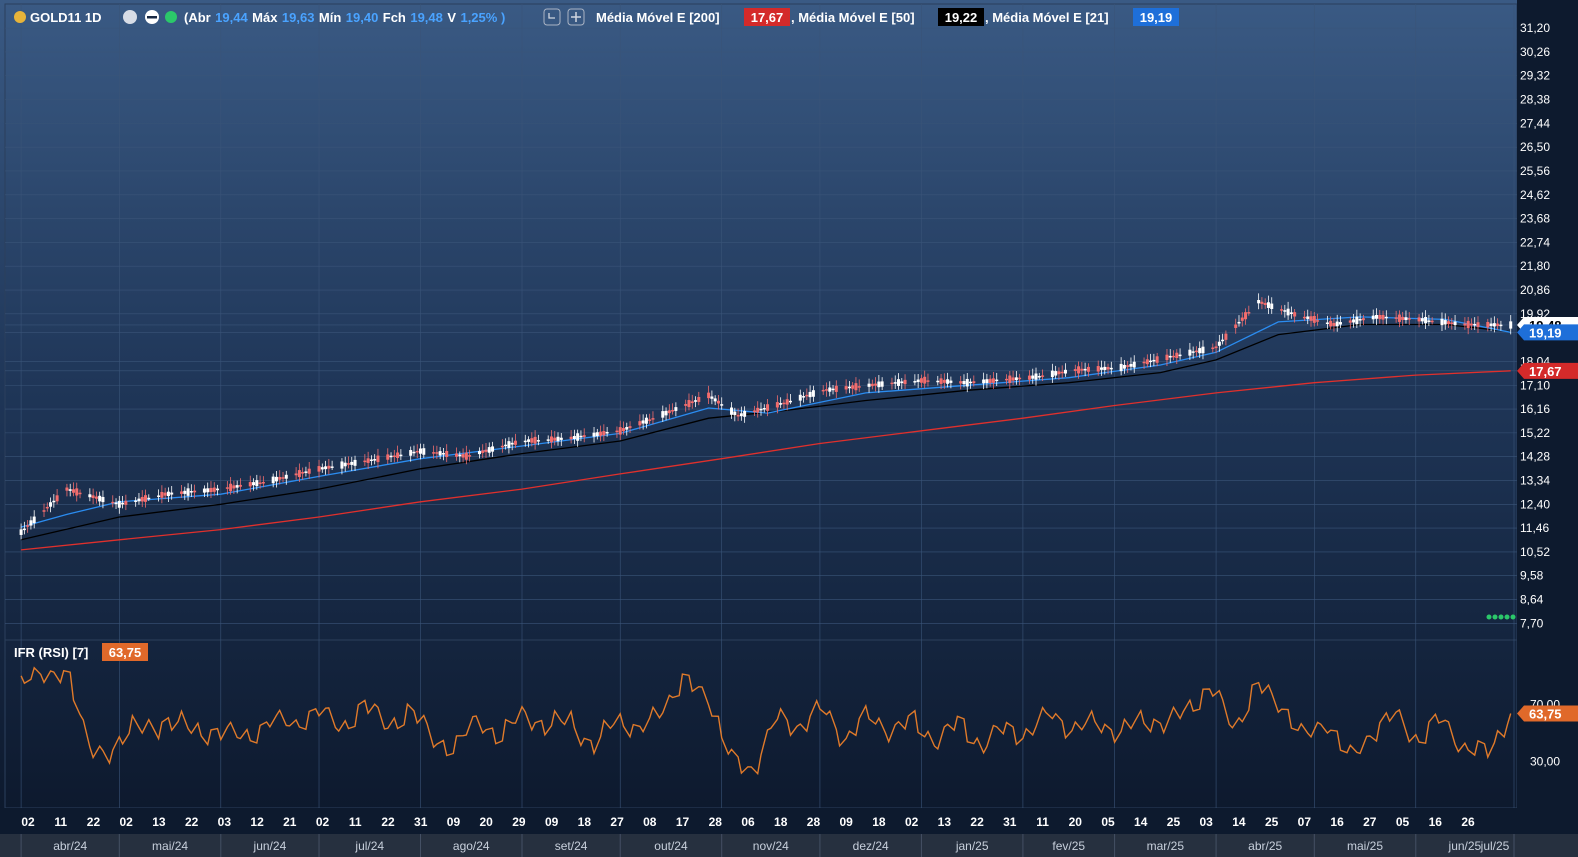 The width and height of the screenshot is (1578, 857). Describe the element at coordinates (290, 822) in the screenshot. I see `day-tick-label: 21` at that location.